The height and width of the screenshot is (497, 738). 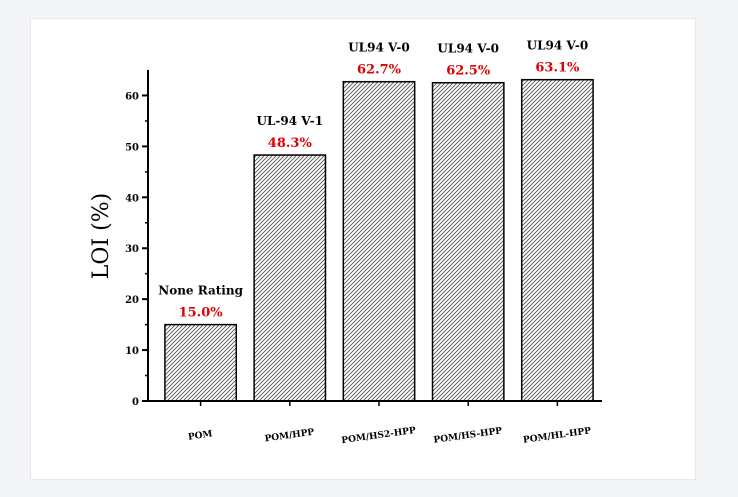 I want to click on value-label: 63.1%, so click(x=557, y=68).